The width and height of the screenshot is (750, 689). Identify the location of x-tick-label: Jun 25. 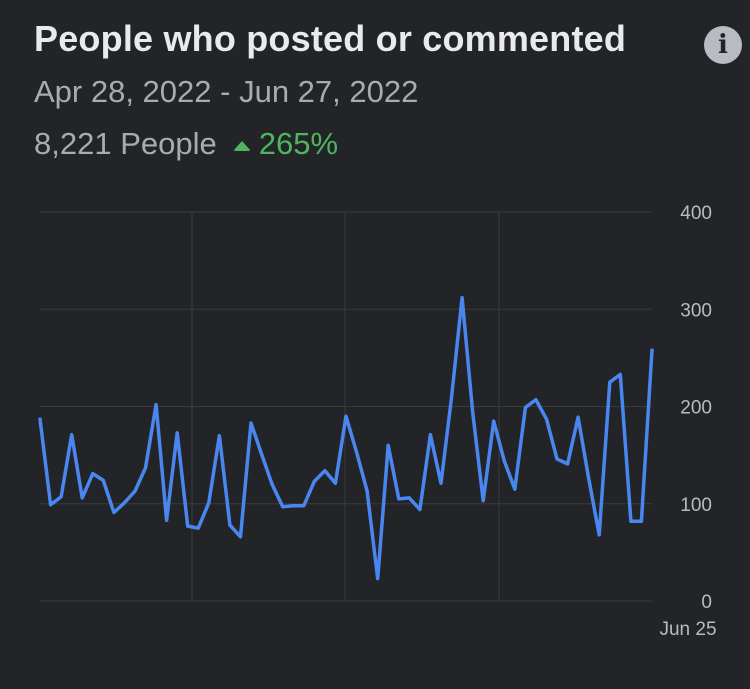
(687, 629).